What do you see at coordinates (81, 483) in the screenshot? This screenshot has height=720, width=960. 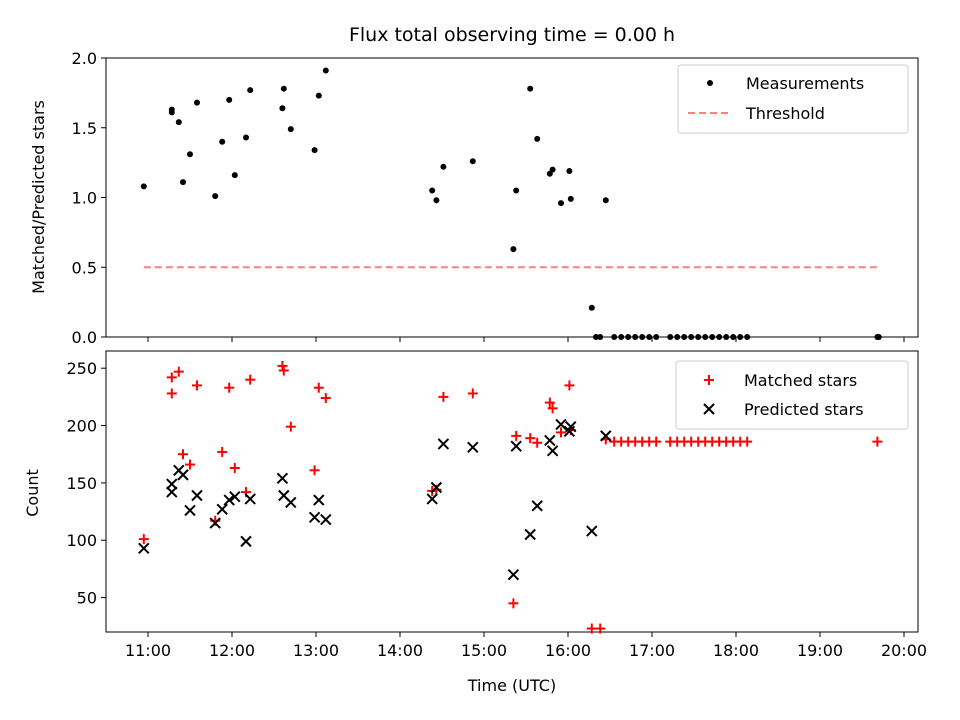 I see `bottom-y-tick-label: 150` at bounding box center [81, 483].